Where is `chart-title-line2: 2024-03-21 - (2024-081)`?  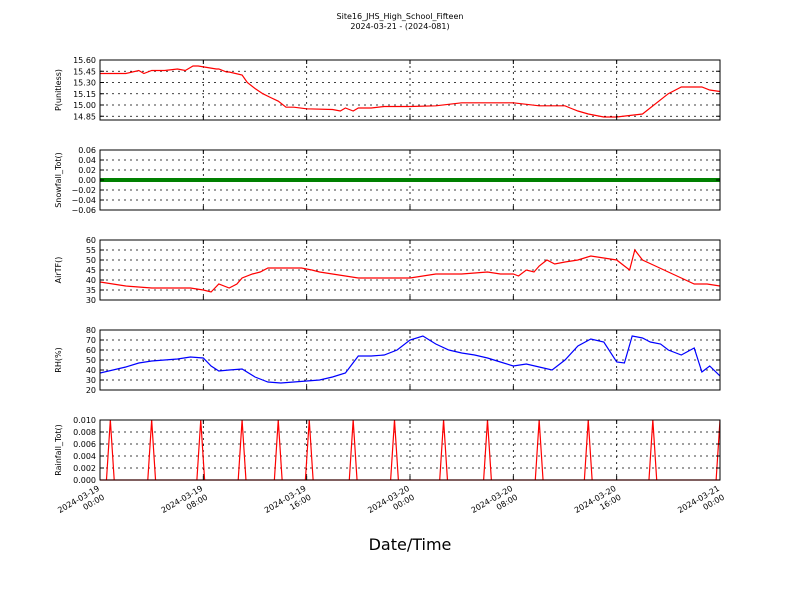
chart-title-line2: 2024-03-21 - (2024-081) is located at coordinates (399, 26).